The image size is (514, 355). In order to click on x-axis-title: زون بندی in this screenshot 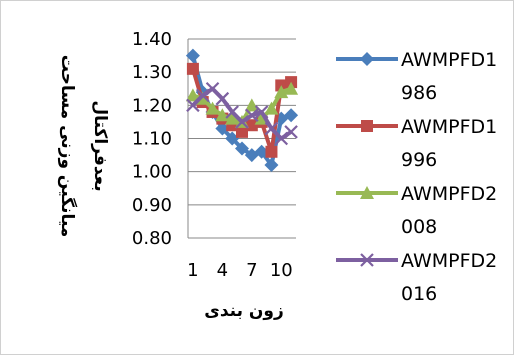, I will do `click(244, 311)`.